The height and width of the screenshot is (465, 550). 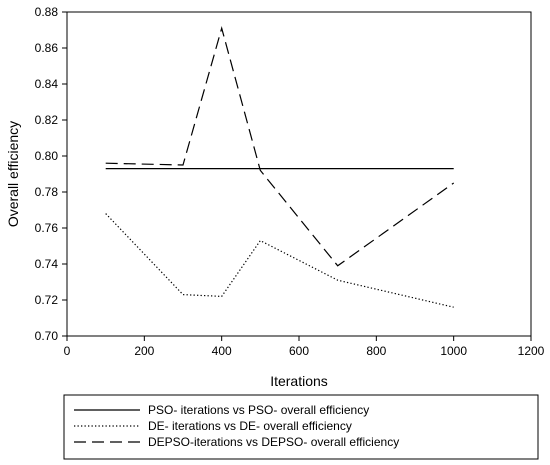 What do you see at coordinates (47, 300) in the screenshot?
I see `y-tick-label: 0.72` at bounding box center [47, 300].